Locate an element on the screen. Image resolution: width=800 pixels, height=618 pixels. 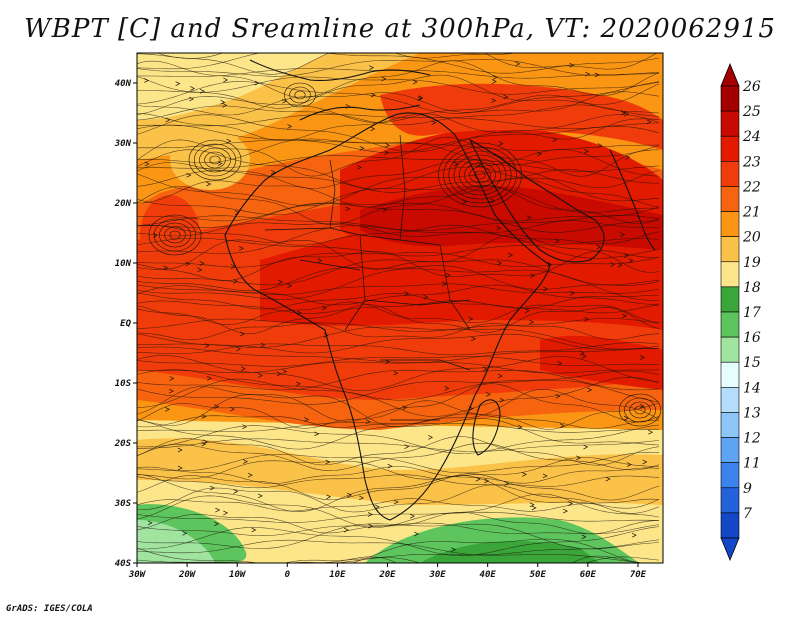
colorbar-label: 16 is located at coordinates (752, 338).